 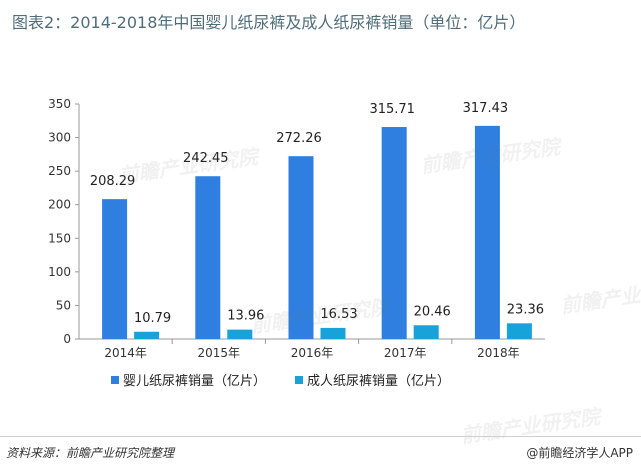 What do you see at coordinates (59, 138) in the screenshot?
I see `y-tick-label: 300` at bounding box center [59, 138].